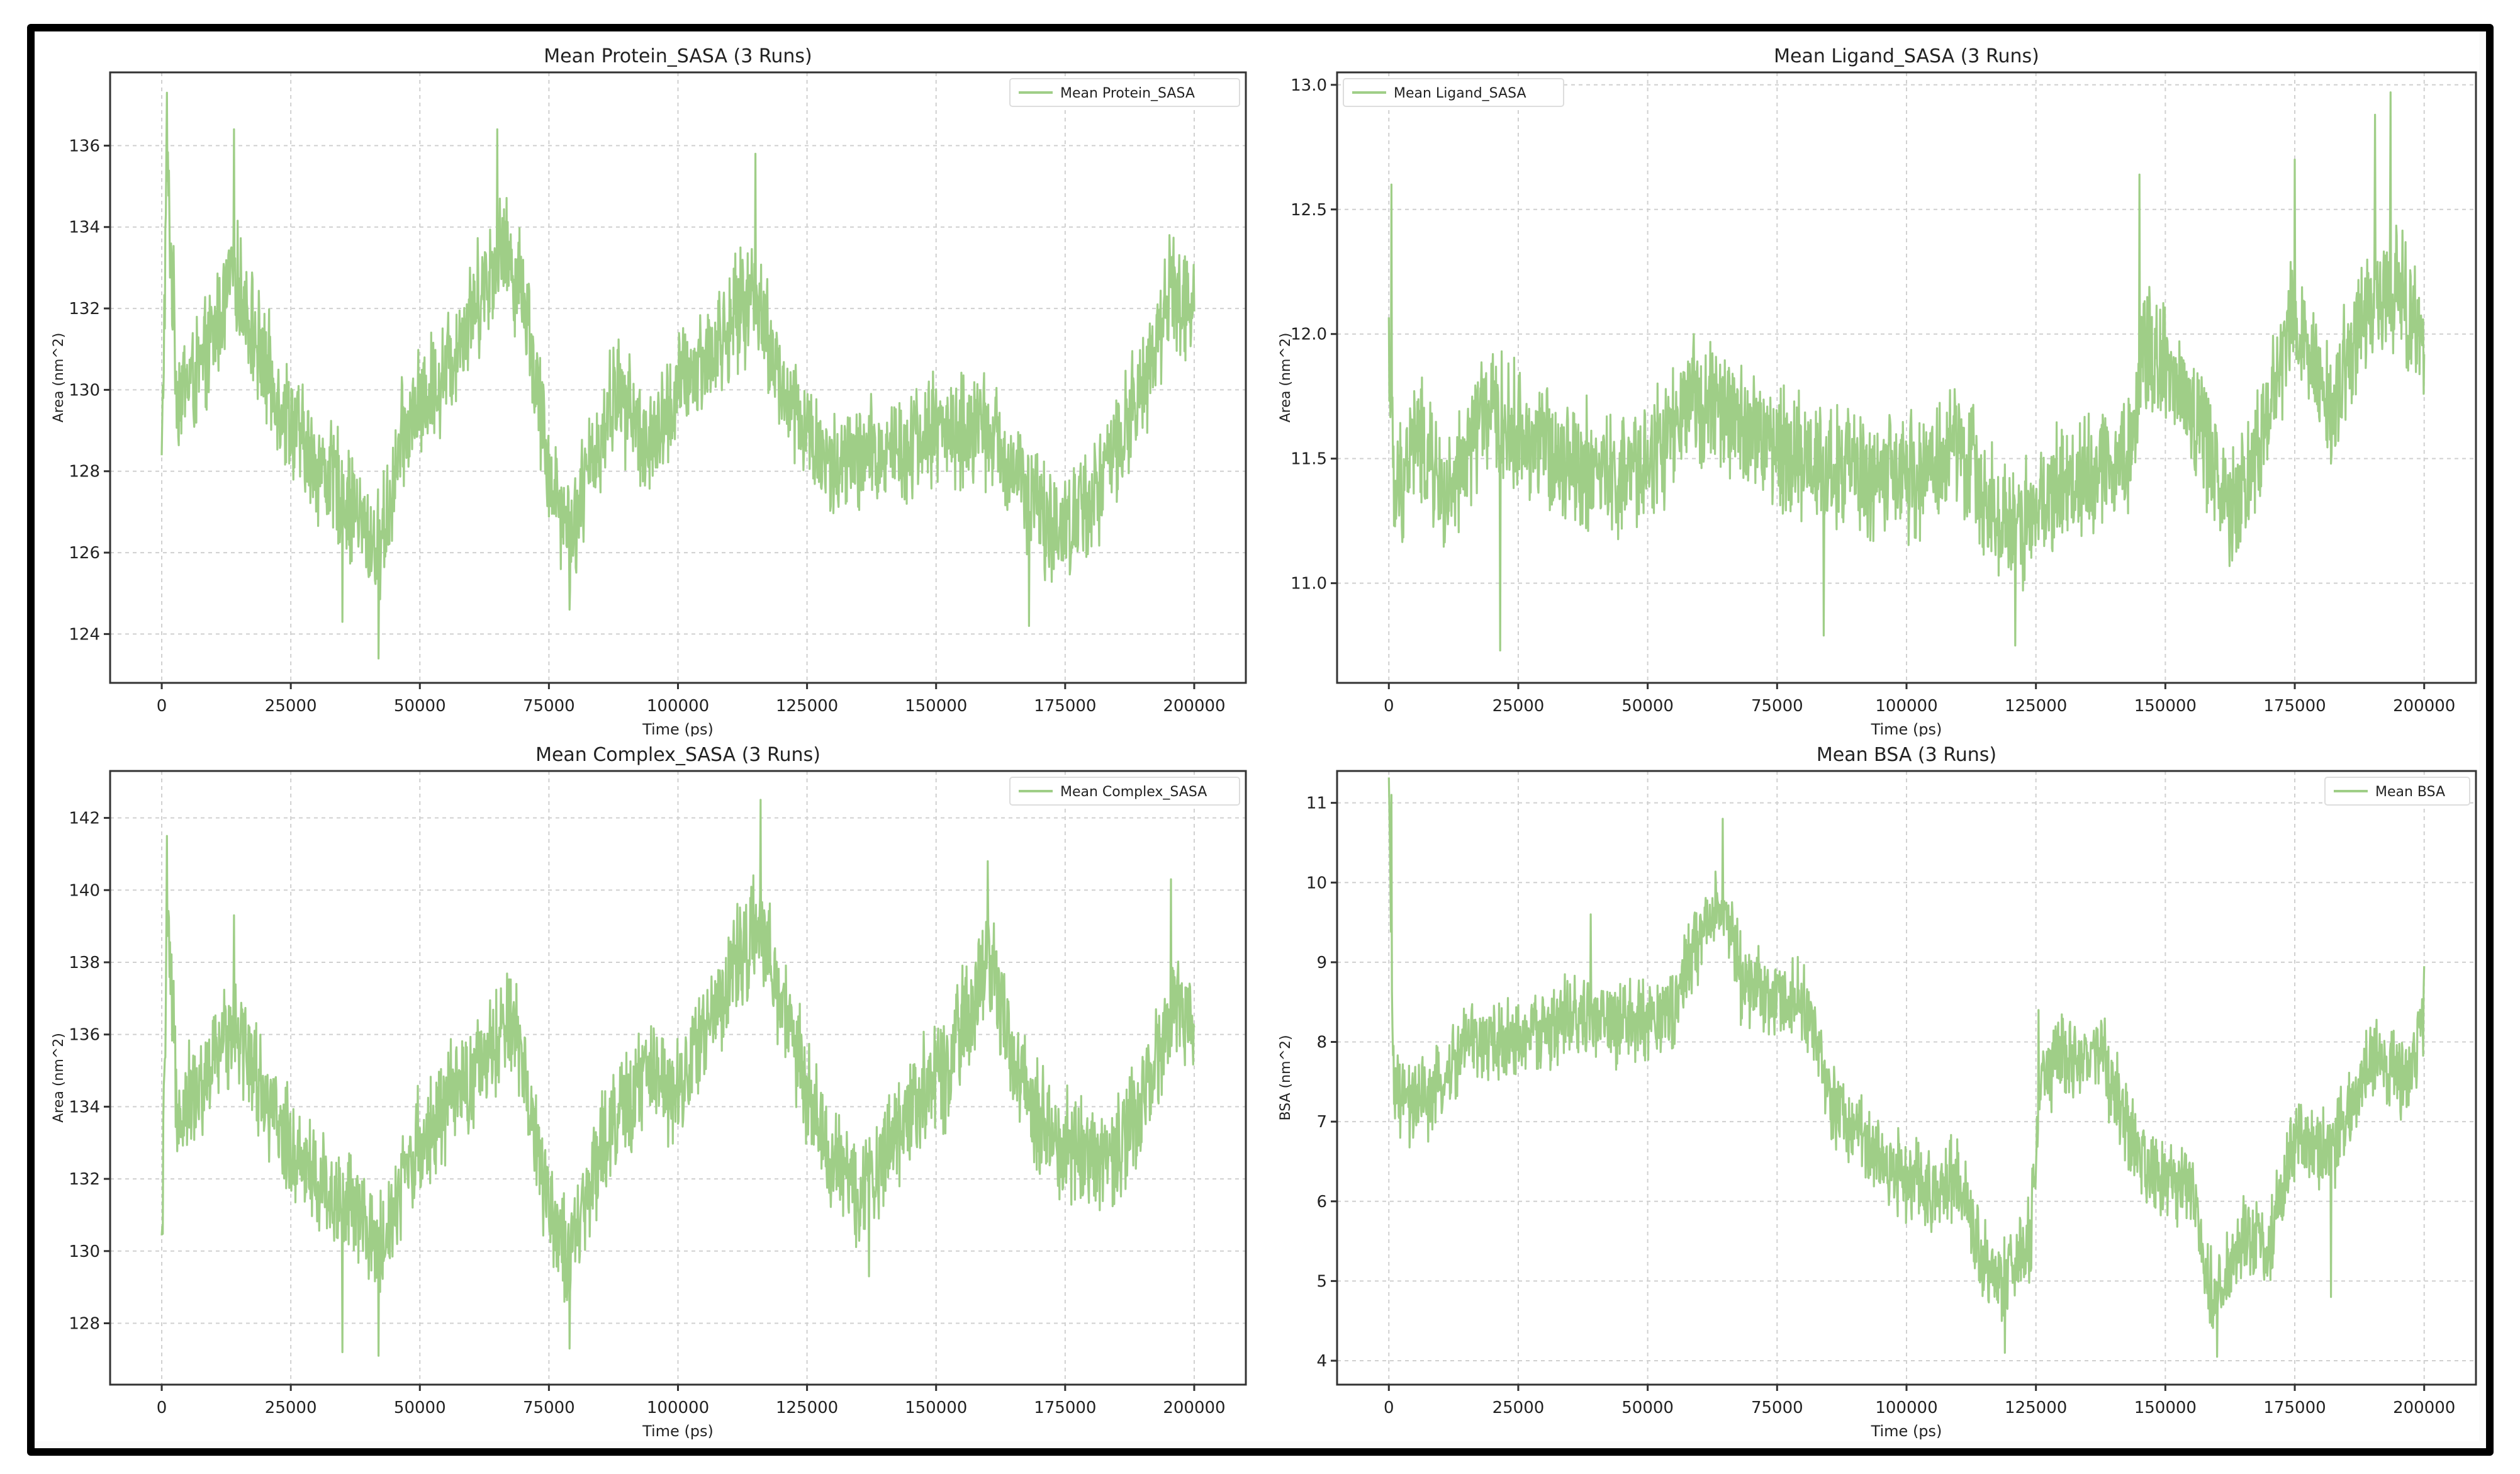 Image resolution: width=2520 pixels, height=1474 pixels. Describe the element at coordinates (1309, 334) in the screenshot. I see `y-tick-label: 12.0` at that location.